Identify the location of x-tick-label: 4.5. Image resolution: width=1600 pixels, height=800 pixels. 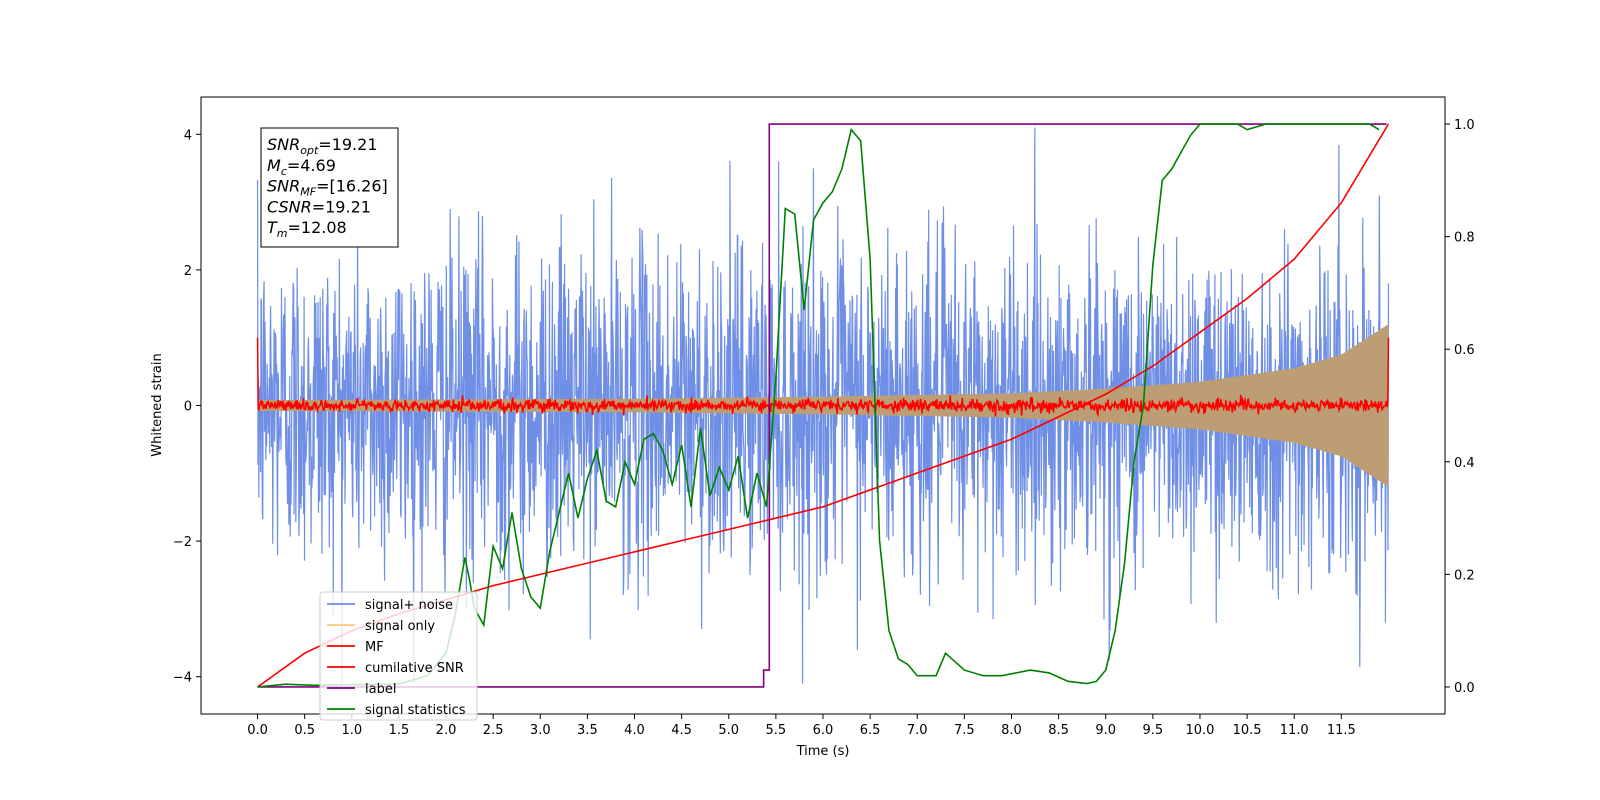
(681, 730).